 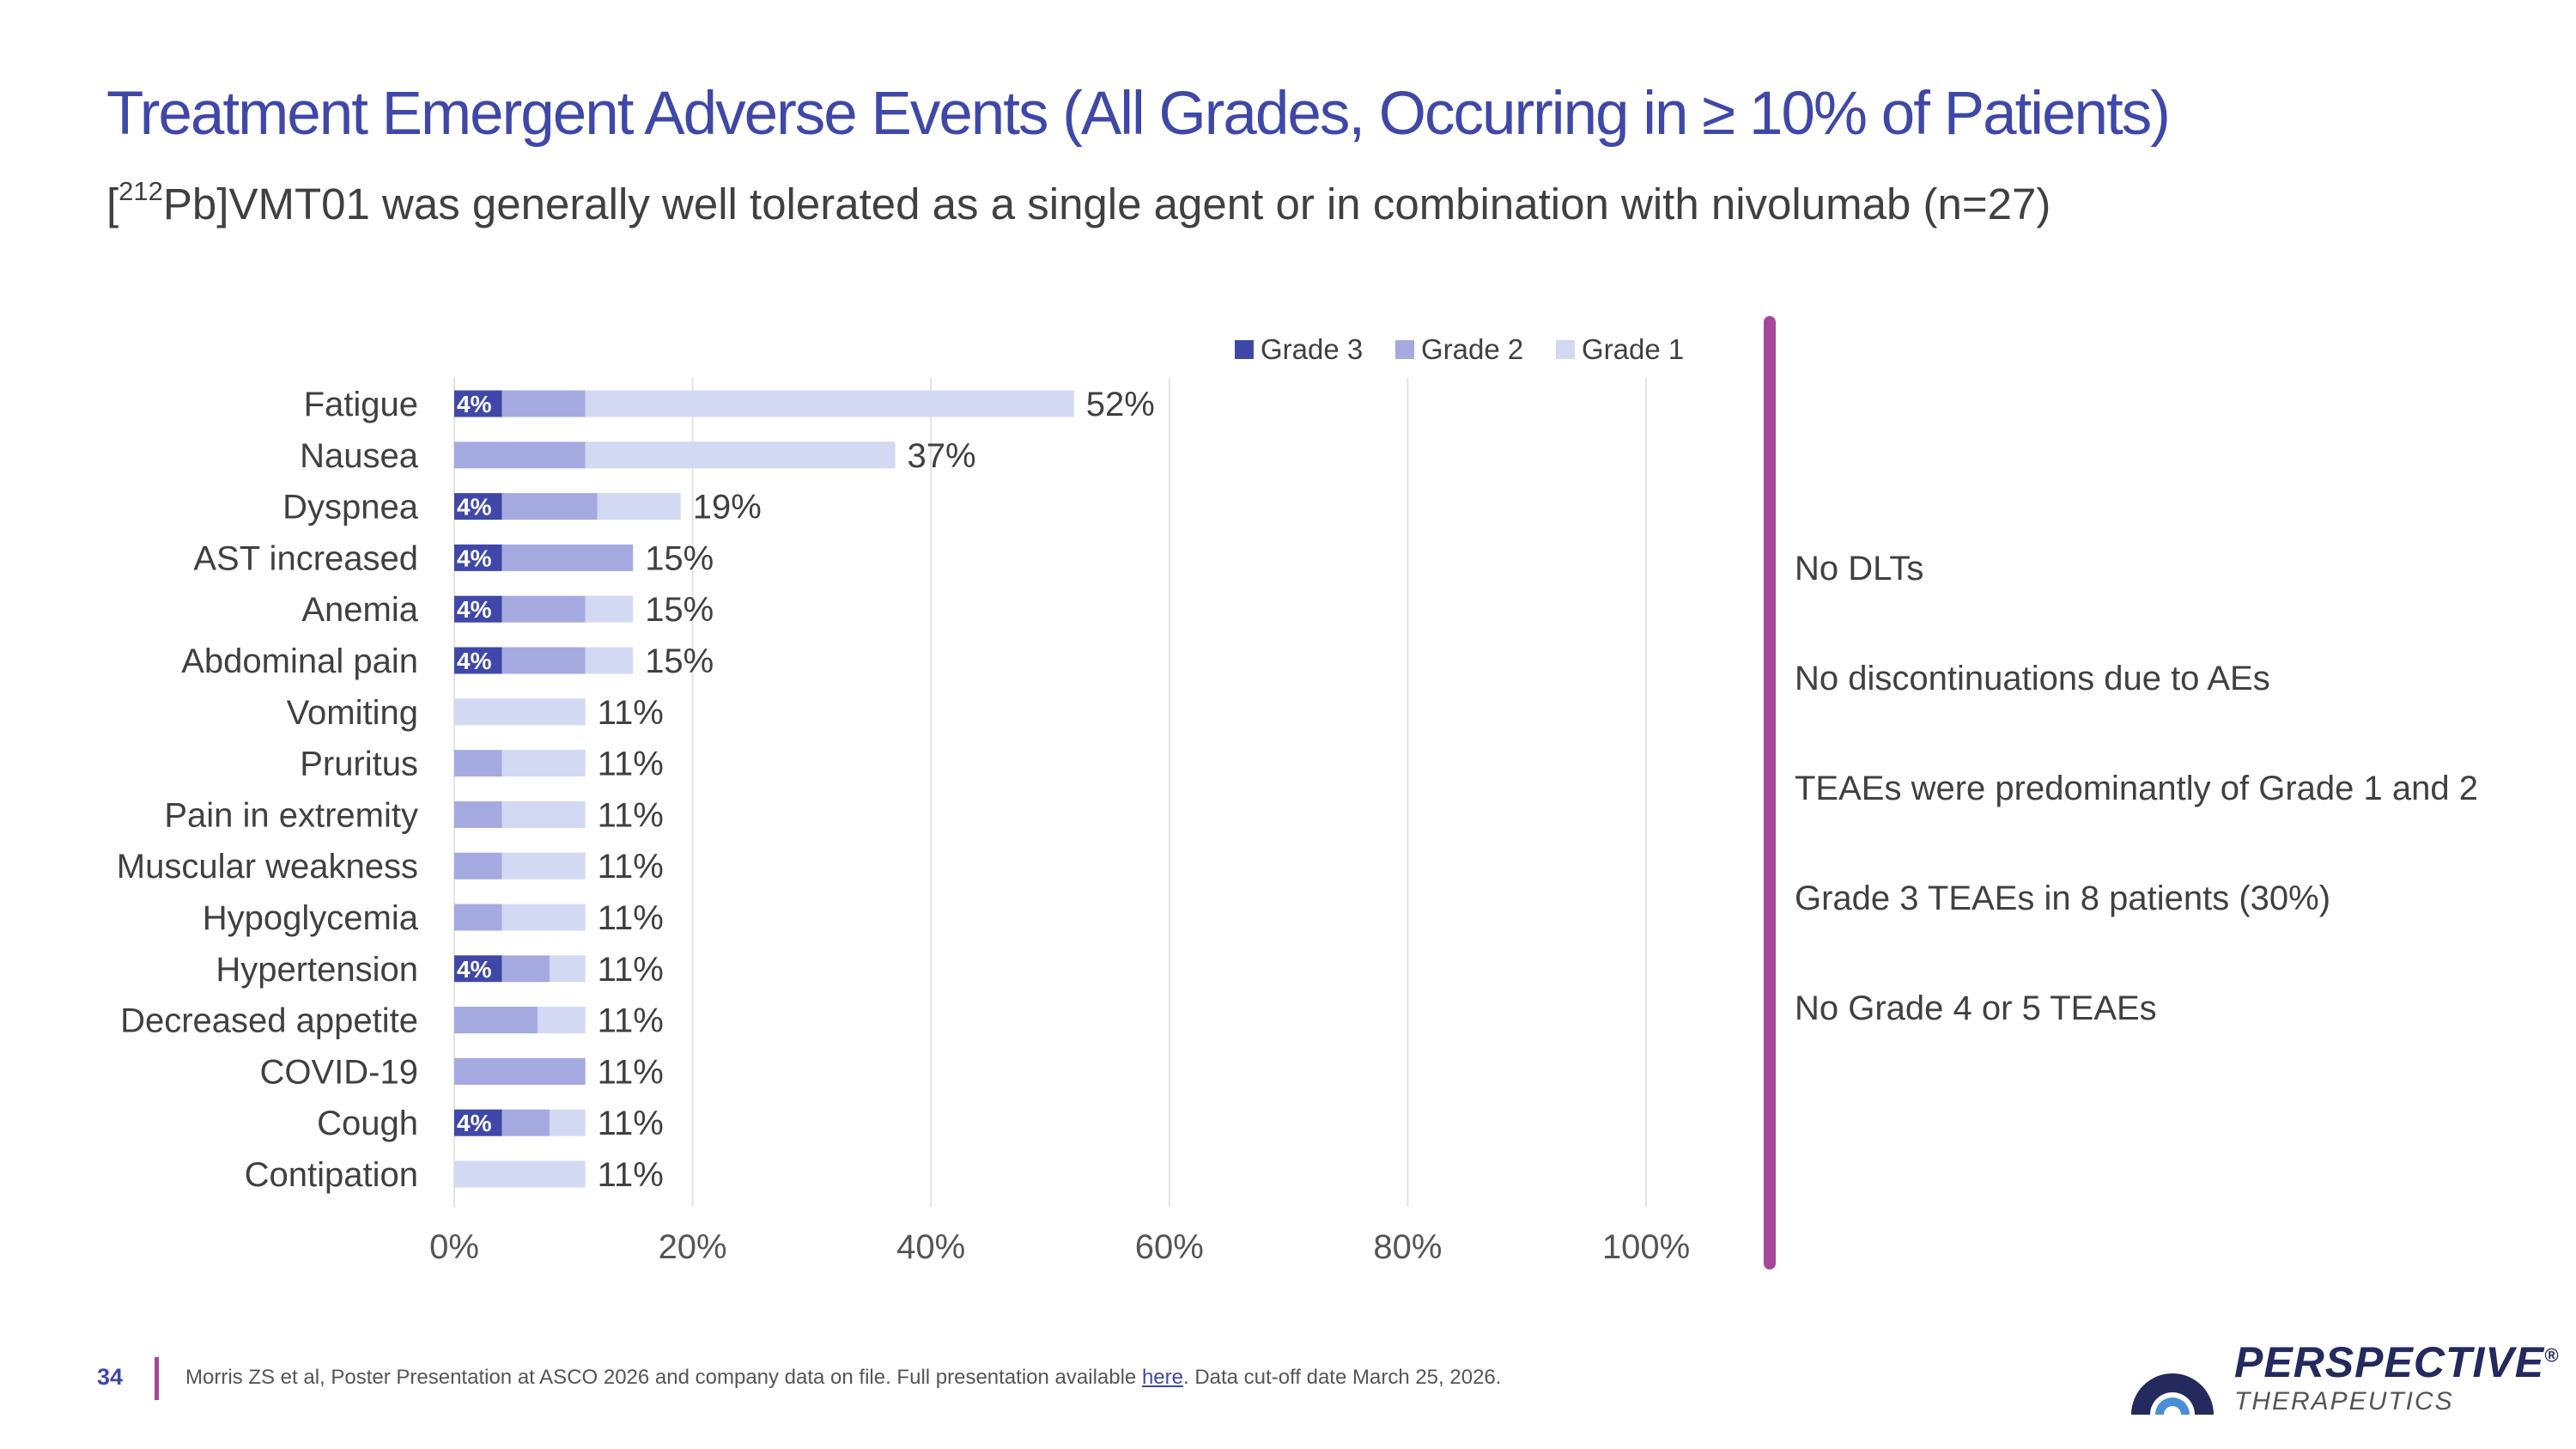 What do you see at coordinates (2172, 1394) in the screenshot?
I see `logo-mark-icon` at bounding box center [2172, 1394].